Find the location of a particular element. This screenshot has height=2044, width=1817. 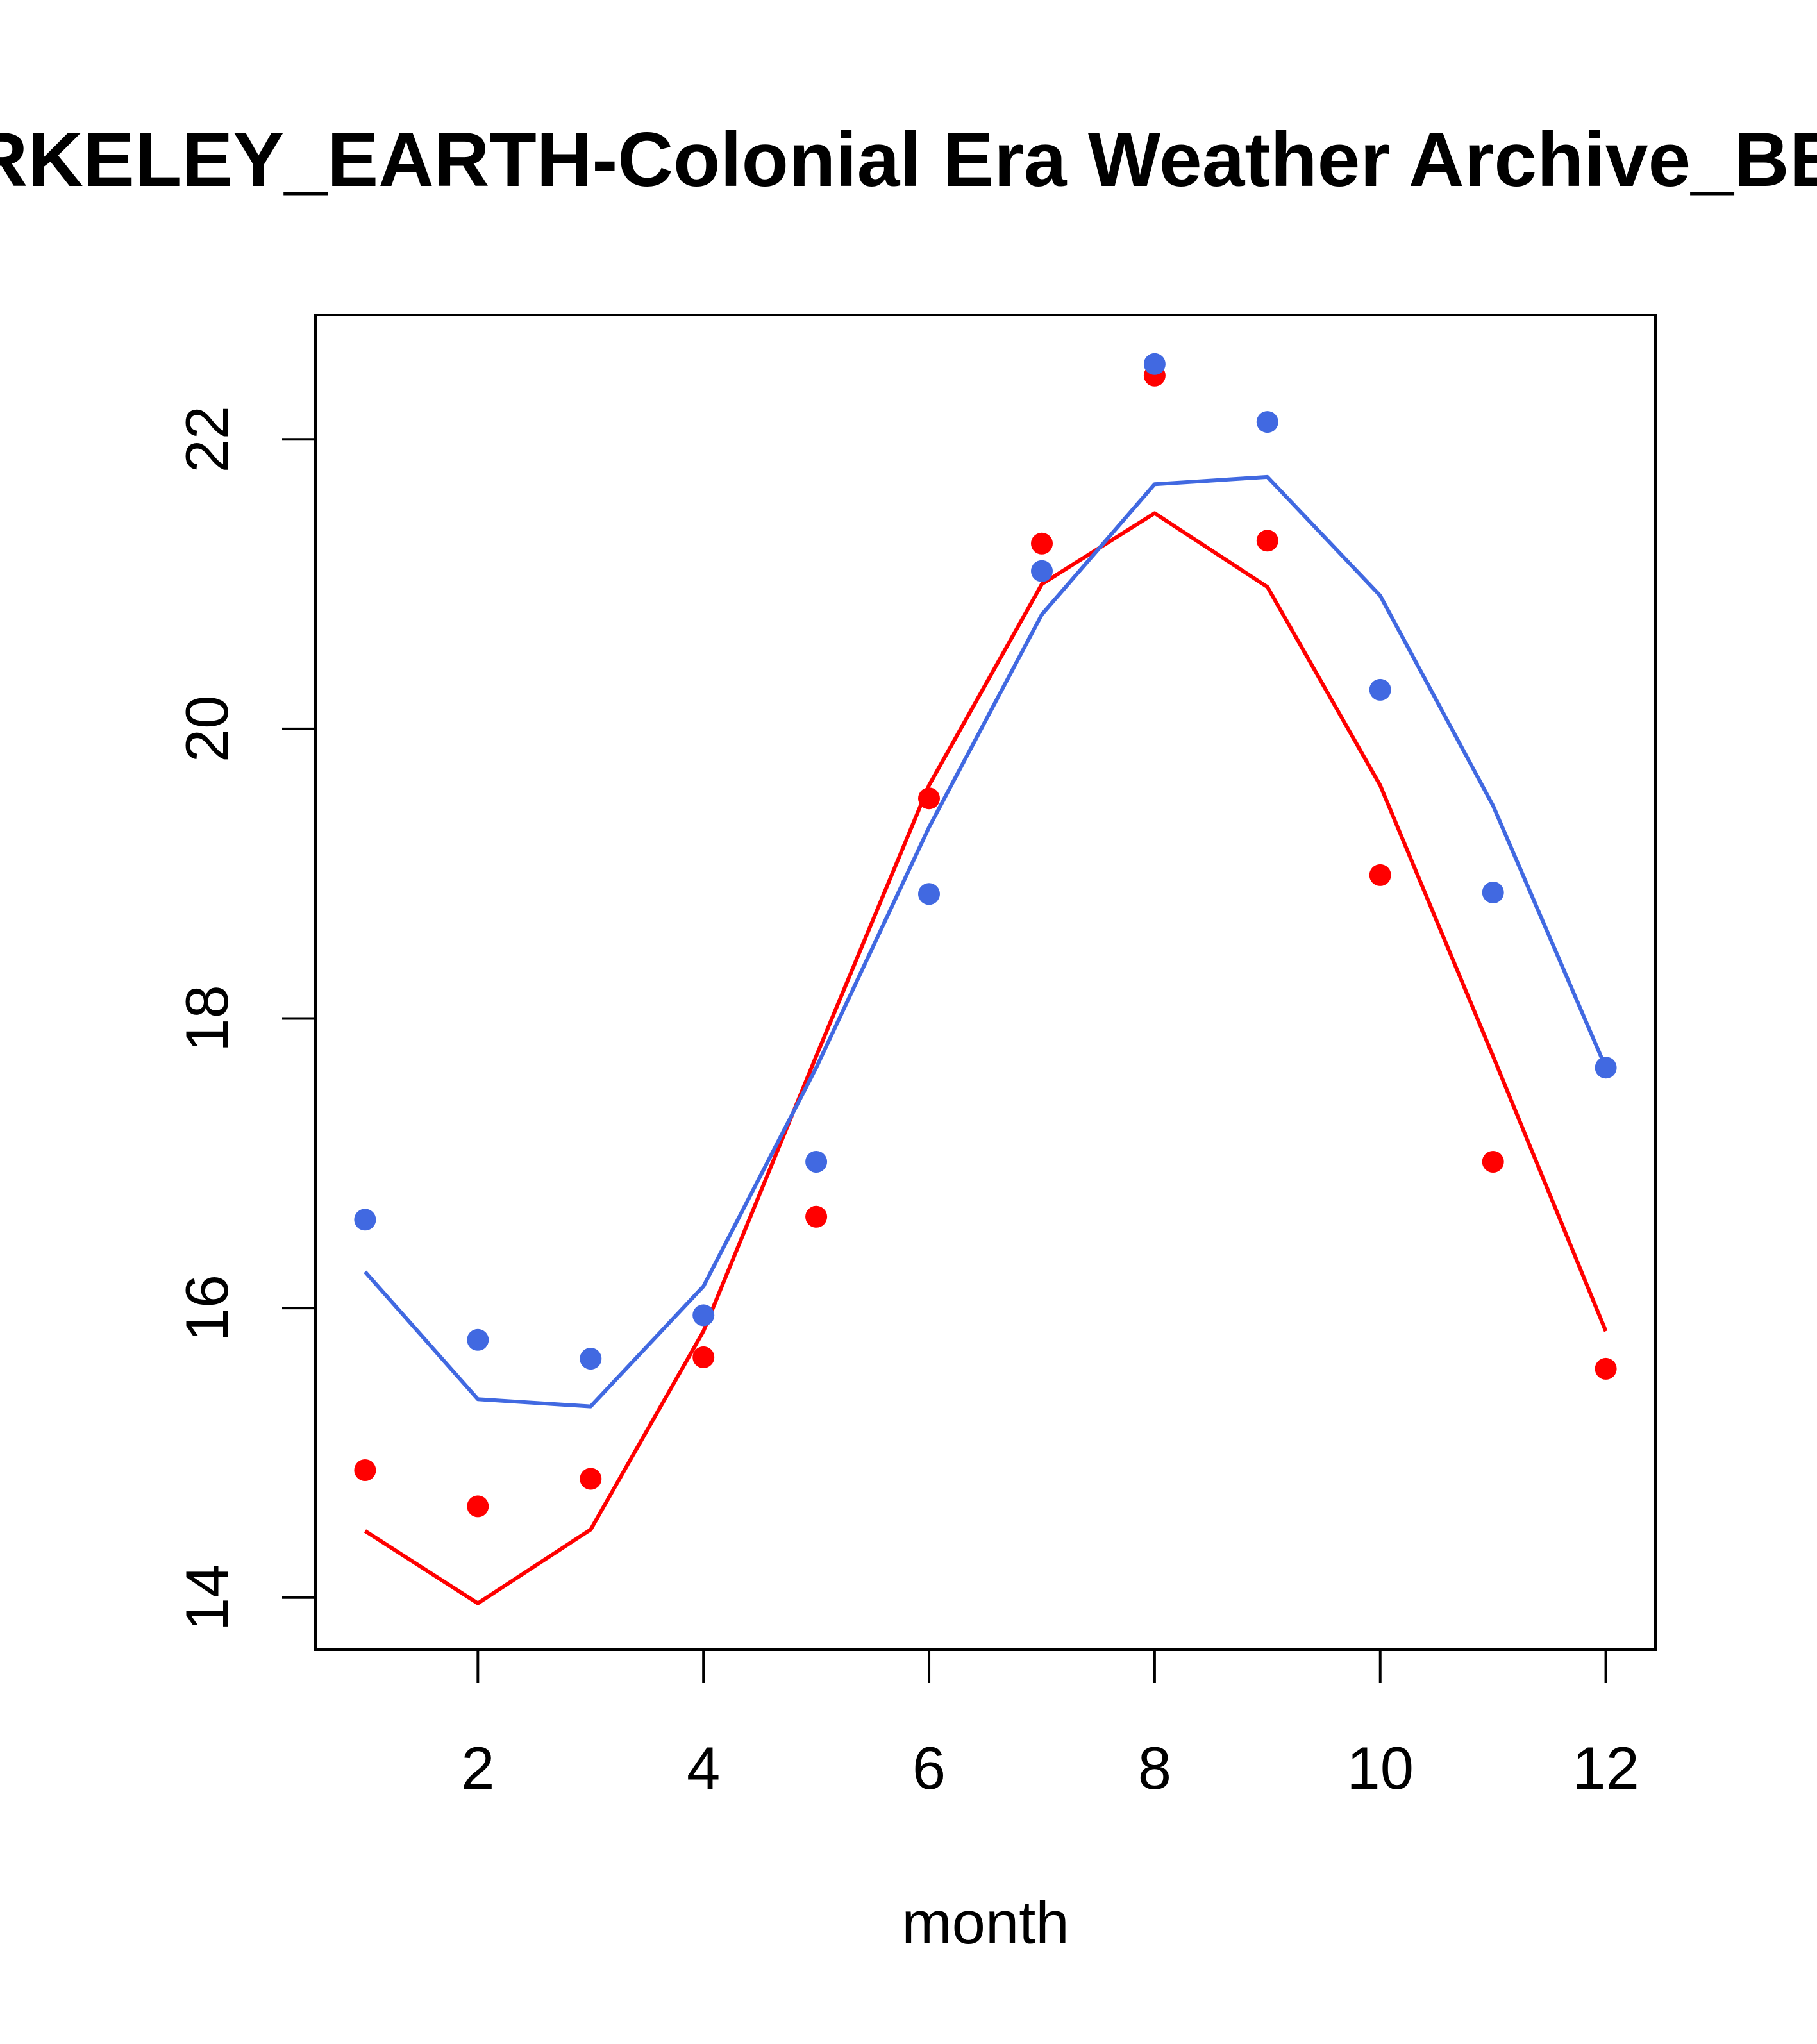

y-tick-label: 16 is located at coordinates (207, 1308).